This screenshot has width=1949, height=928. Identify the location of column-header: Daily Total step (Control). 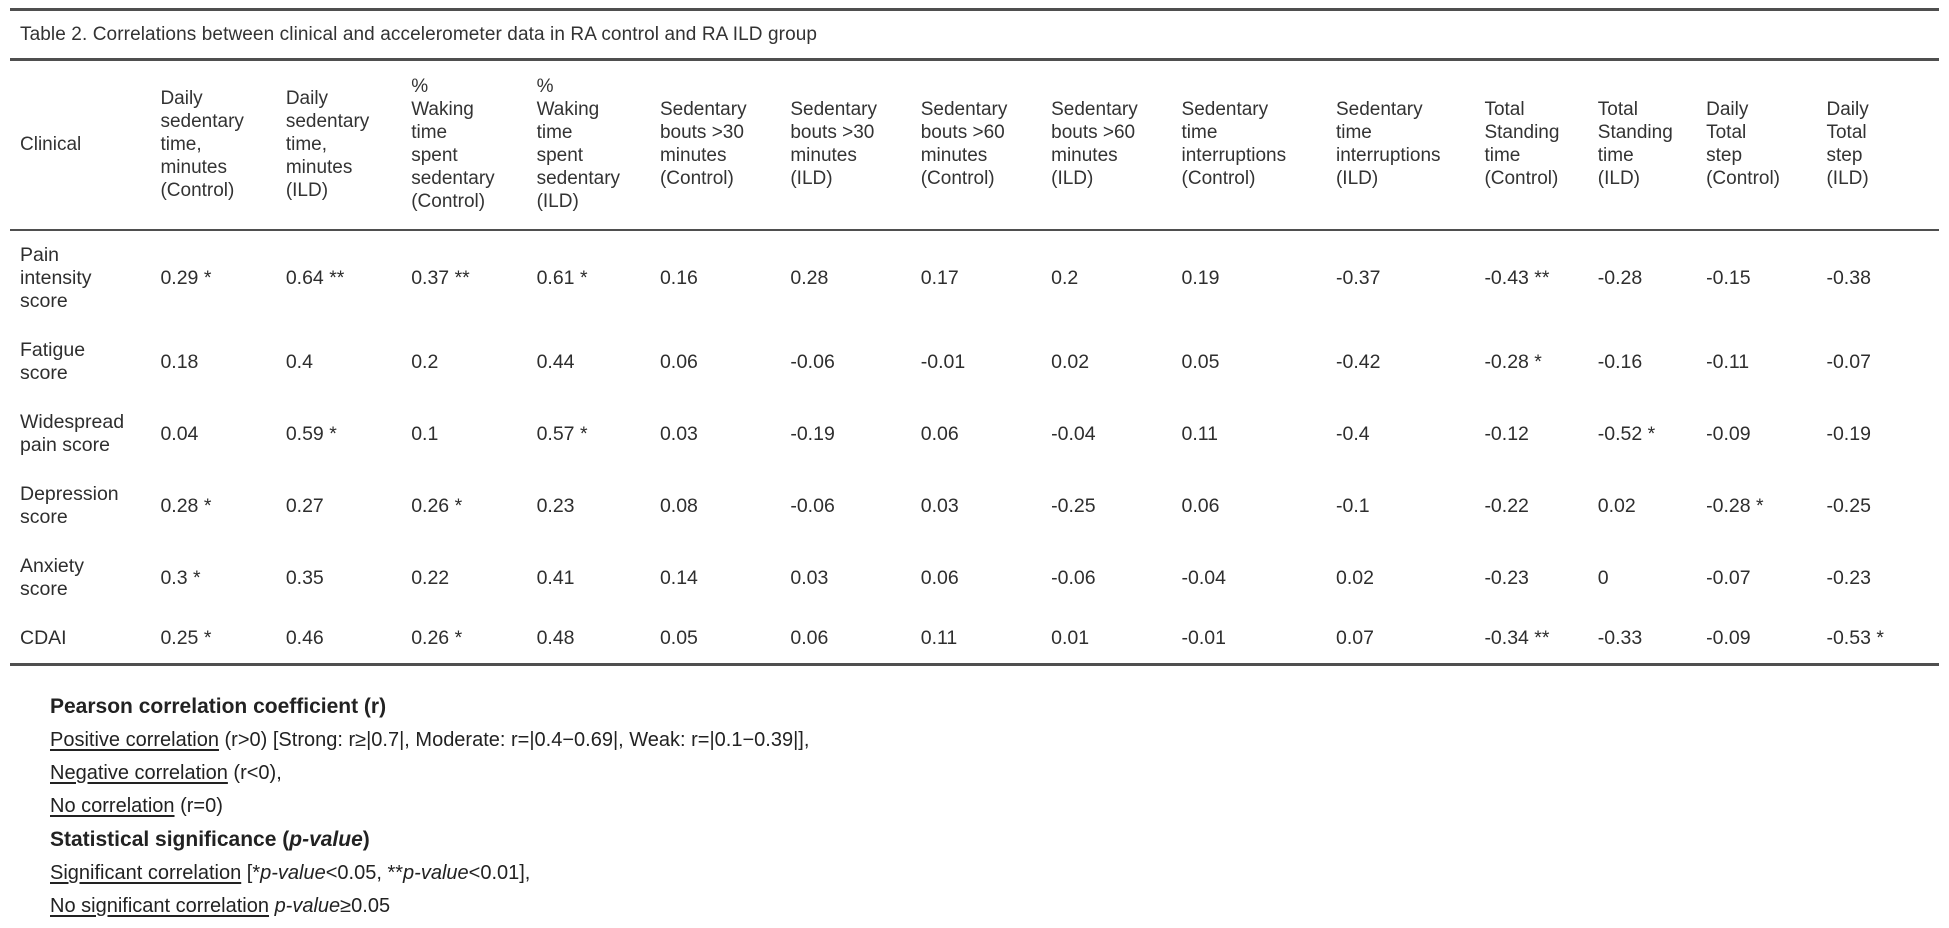
(1764, 145).